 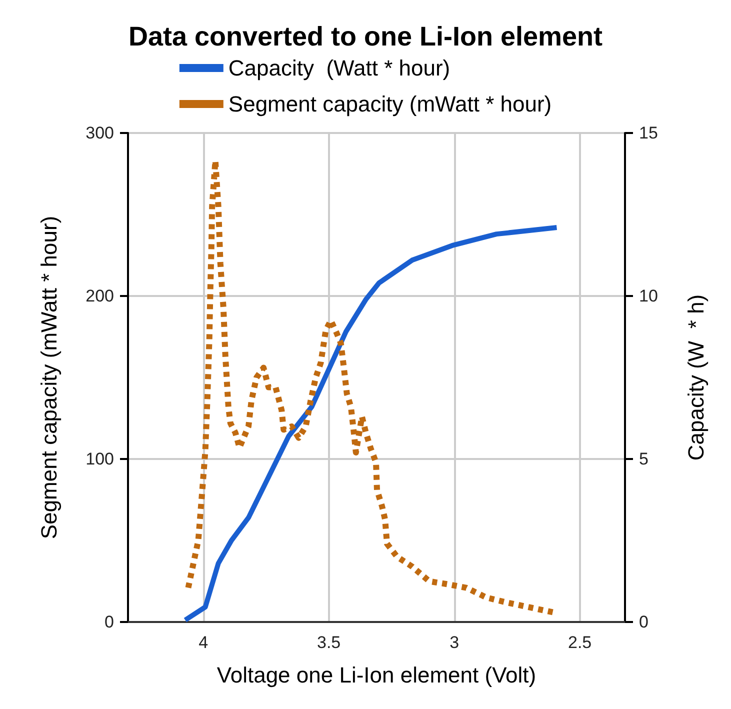 What do you see at coordinates (100, 296) in the screenshot?
I see `y-tick-label: 200` at bounding box center [100, 296].